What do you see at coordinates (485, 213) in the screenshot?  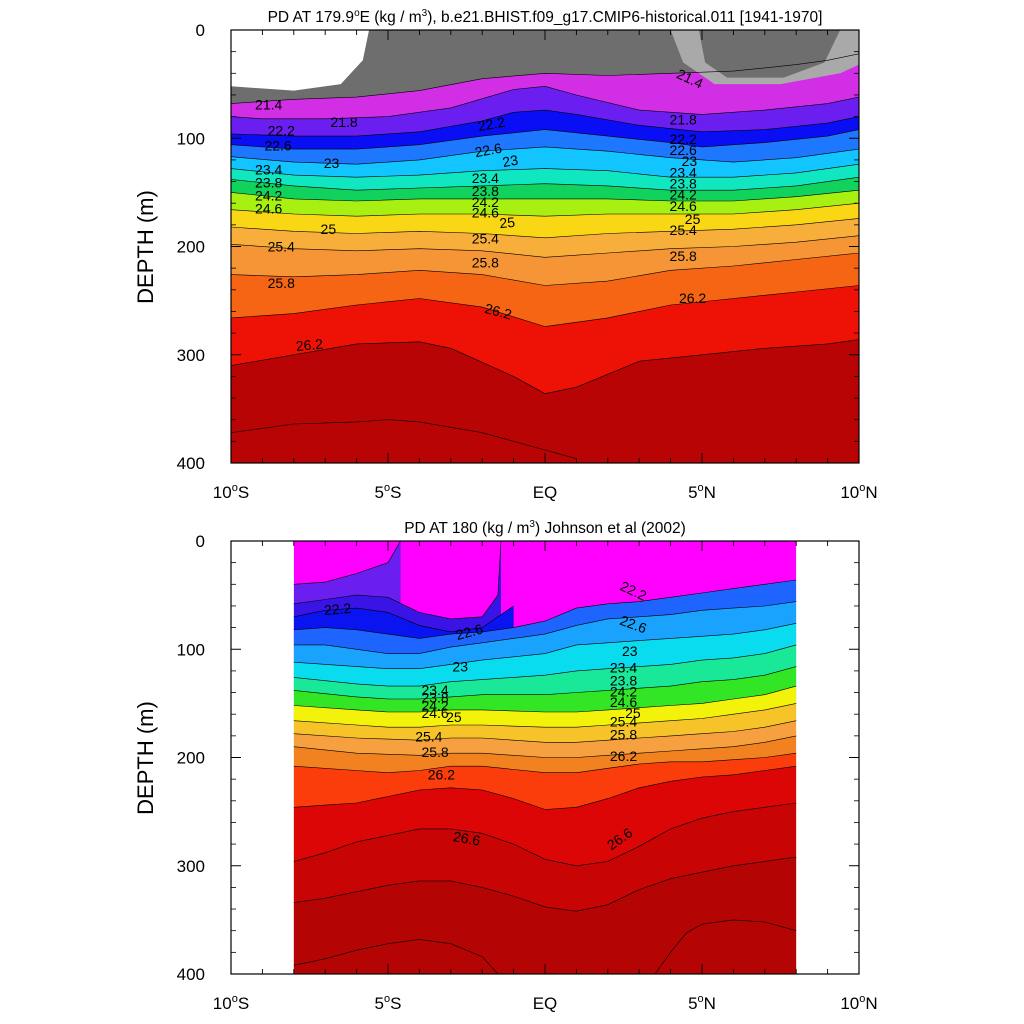 I see `model-contour-label-23: 24.6` at bounding box center [485, 213].